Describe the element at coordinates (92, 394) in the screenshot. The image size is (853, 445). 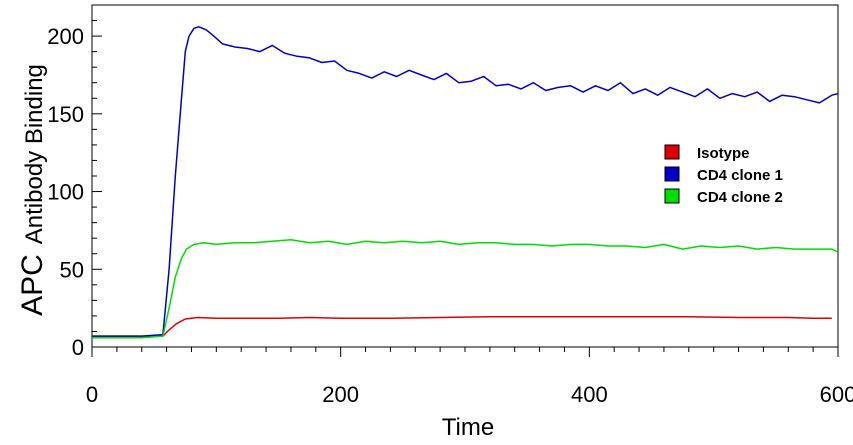
I see `x-tick-label: 0` at that location.